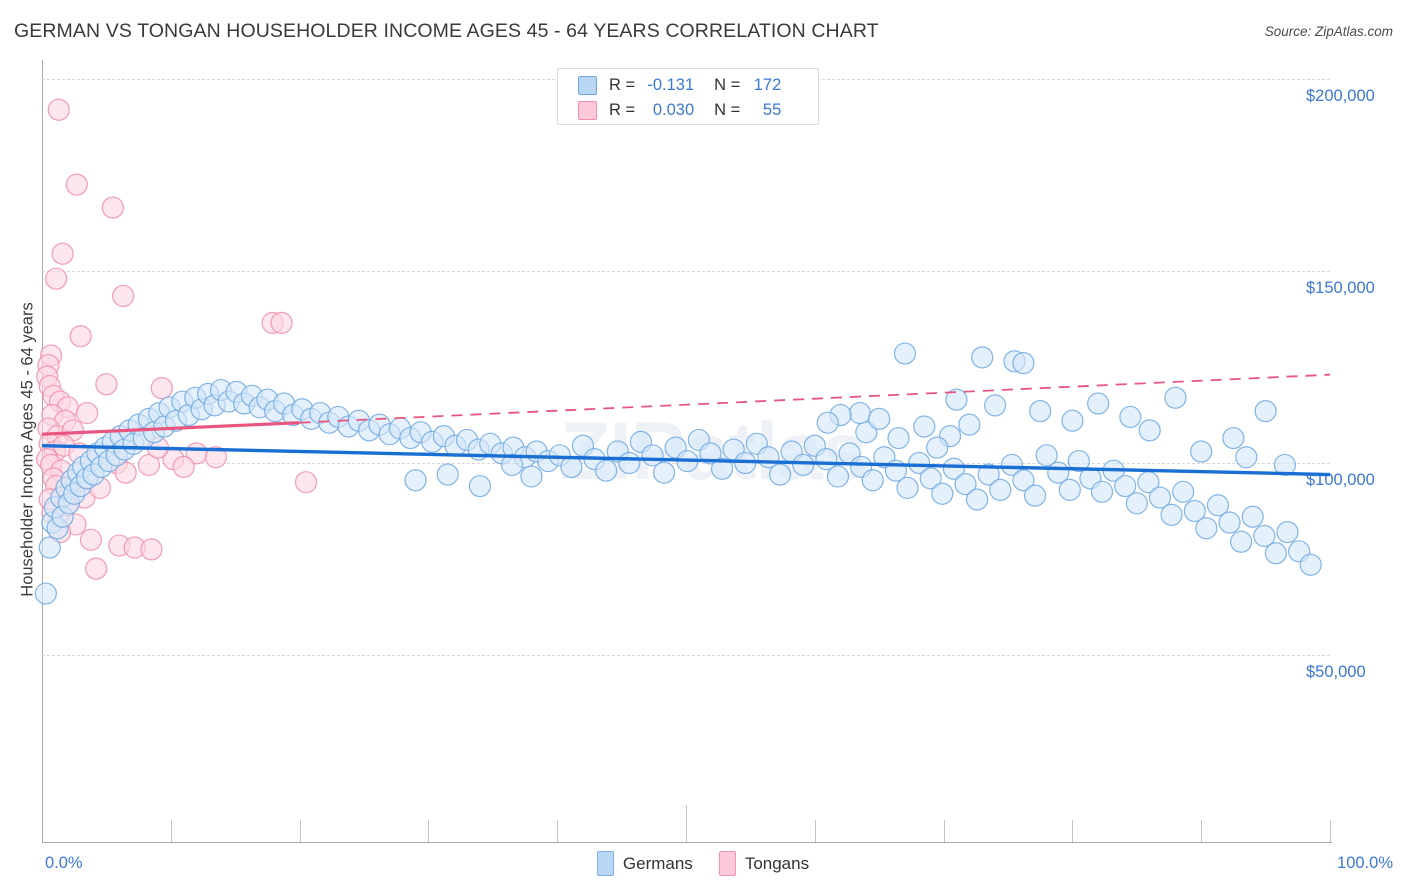  I want to click on trend-line-germans, so click(686, 460).